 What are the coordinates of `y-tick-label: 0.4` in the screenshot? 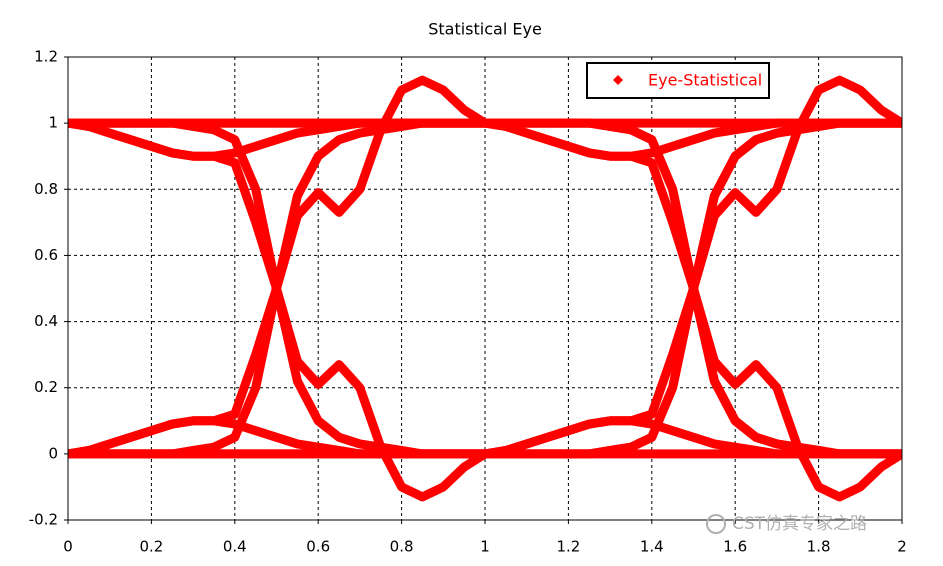 It's located at (46, 321).